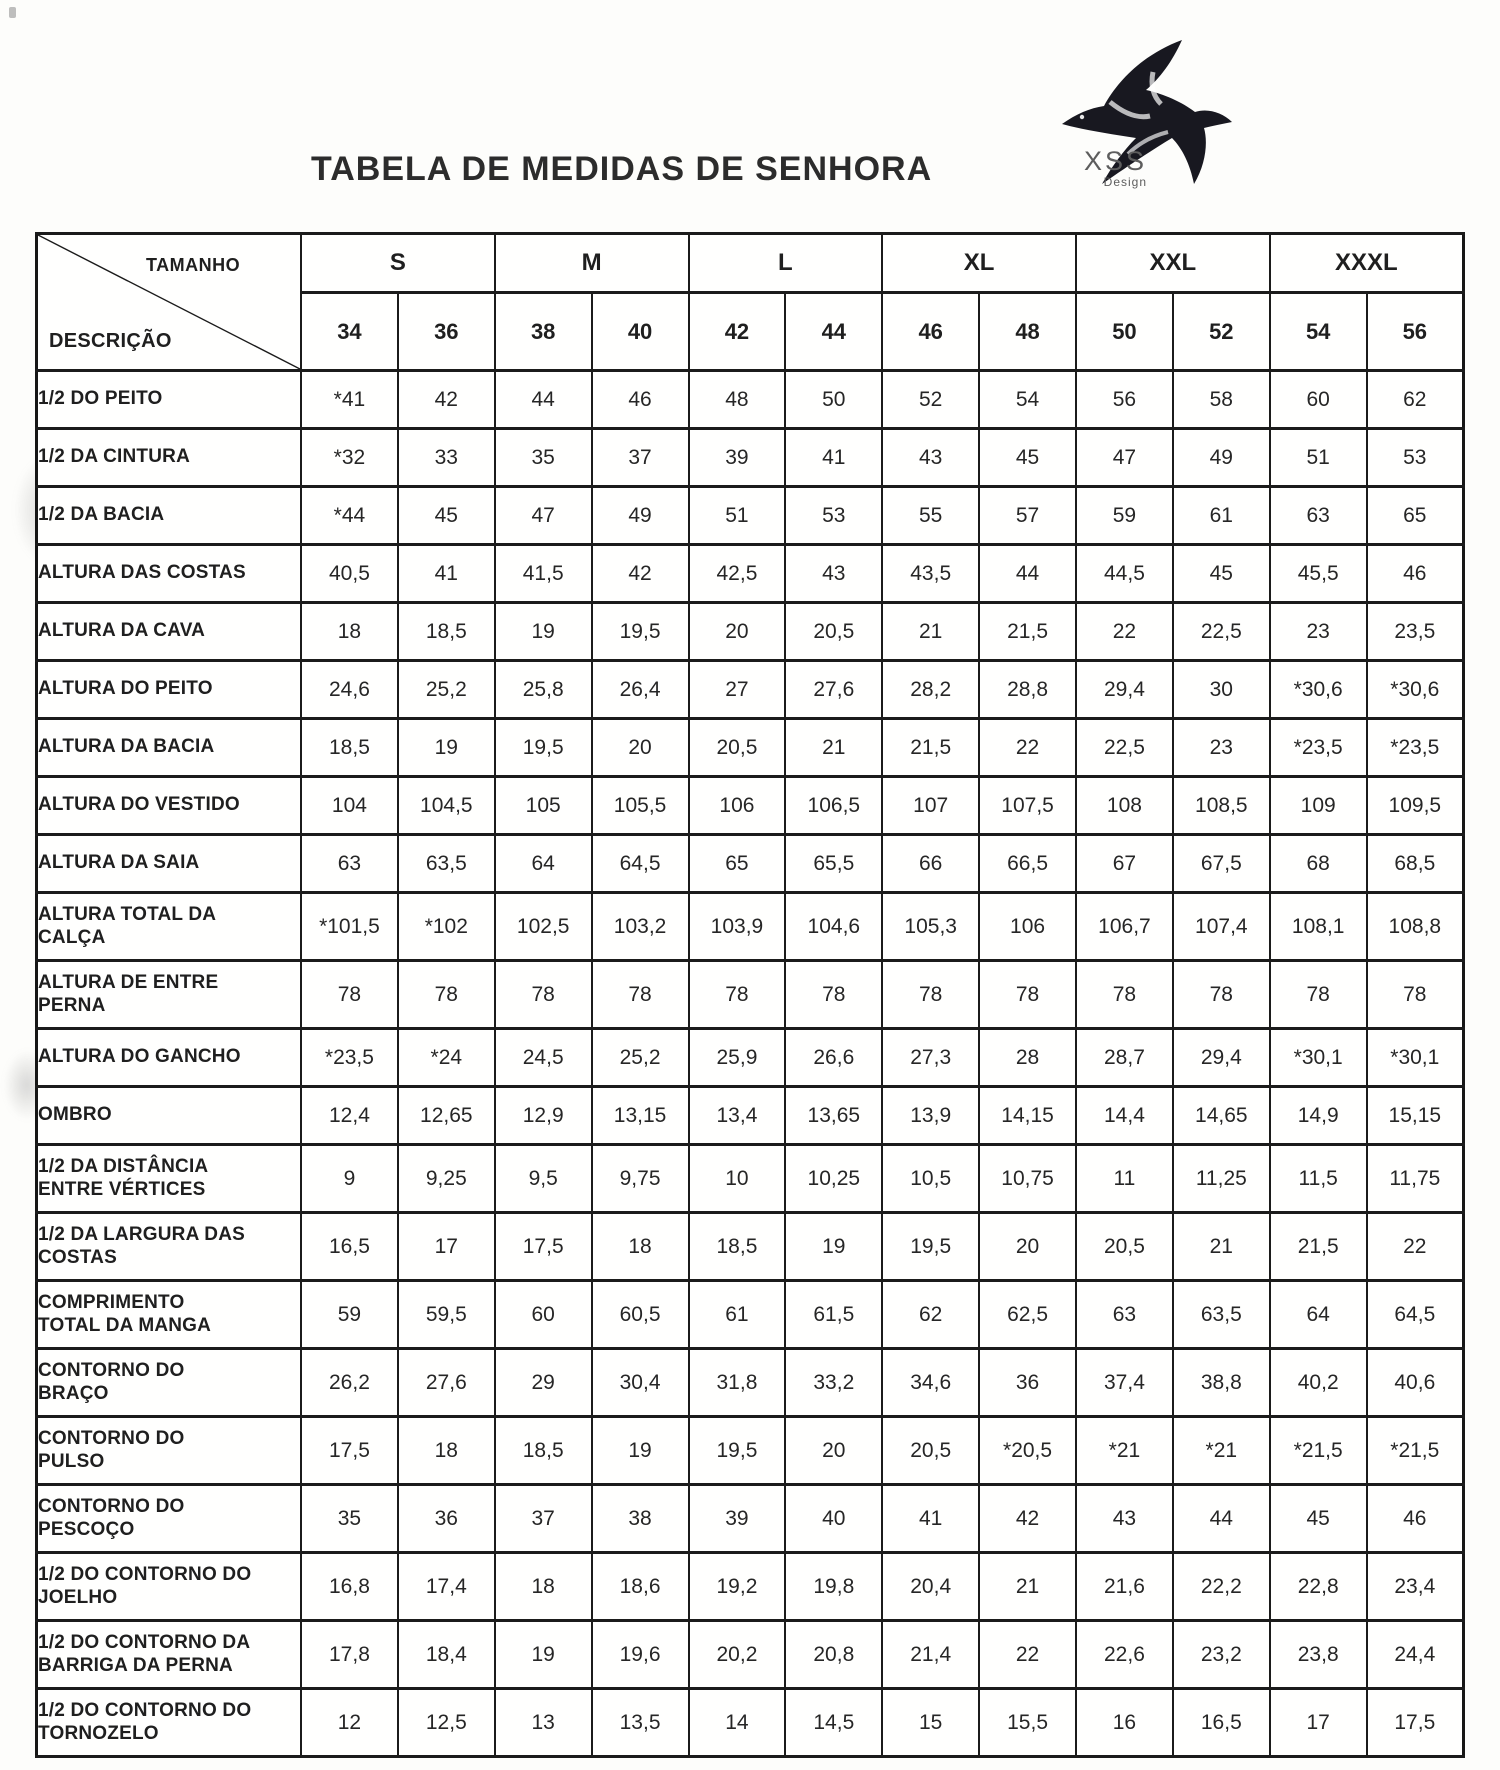 This screenshot has height=1770, width=1500. What do you see at coordinates (349, 1057) in the screenshot?
I see `measurement-cell: *23,5` at bounding box center [349, 1057].